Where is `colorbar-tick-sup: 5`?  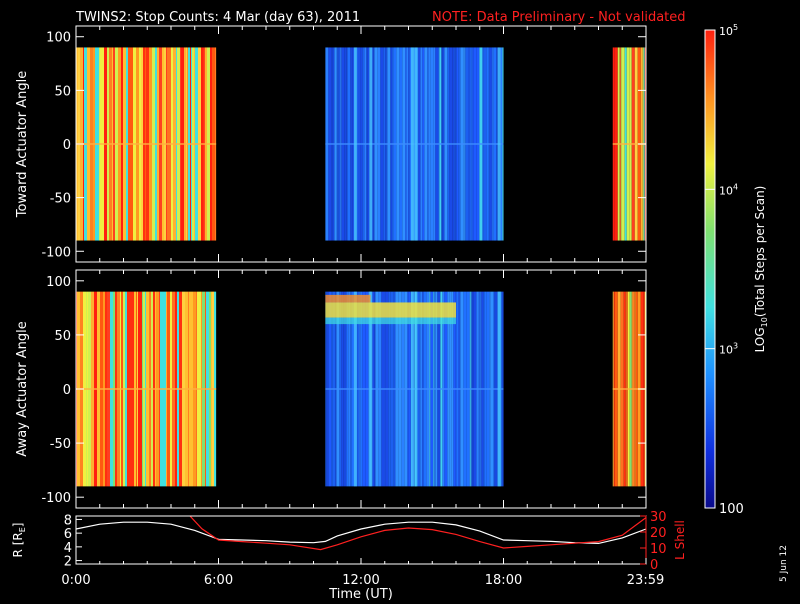
colorbar-tick-sup: 5 is located at coordinates (735, 27).